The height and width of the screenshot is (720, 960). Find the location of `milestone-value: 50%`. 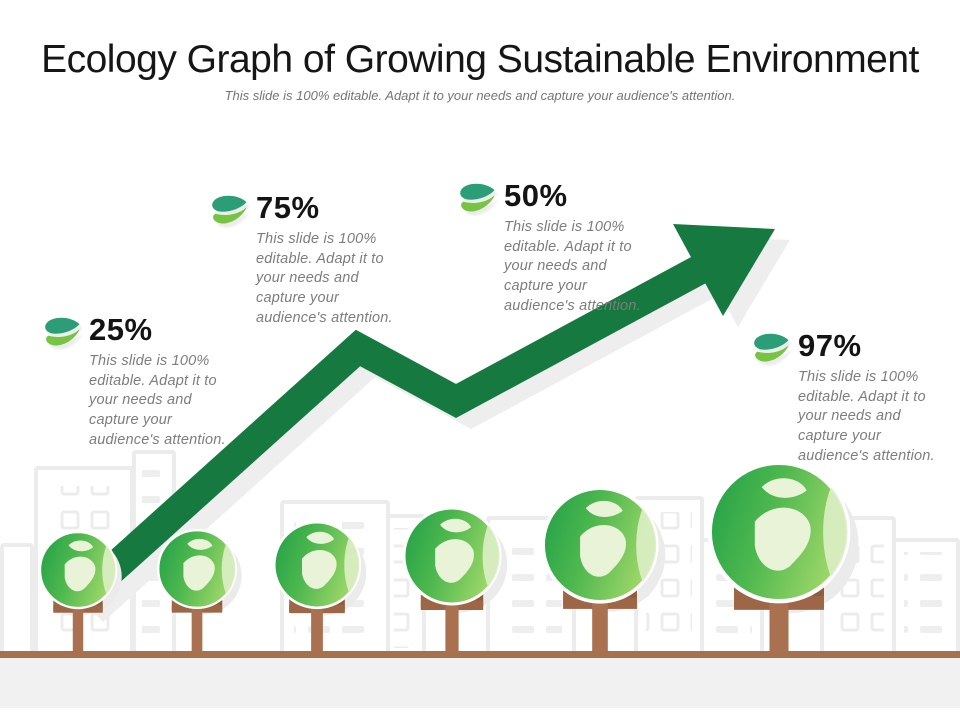

milestone-value: 50% is located at coordinates (536, 195).